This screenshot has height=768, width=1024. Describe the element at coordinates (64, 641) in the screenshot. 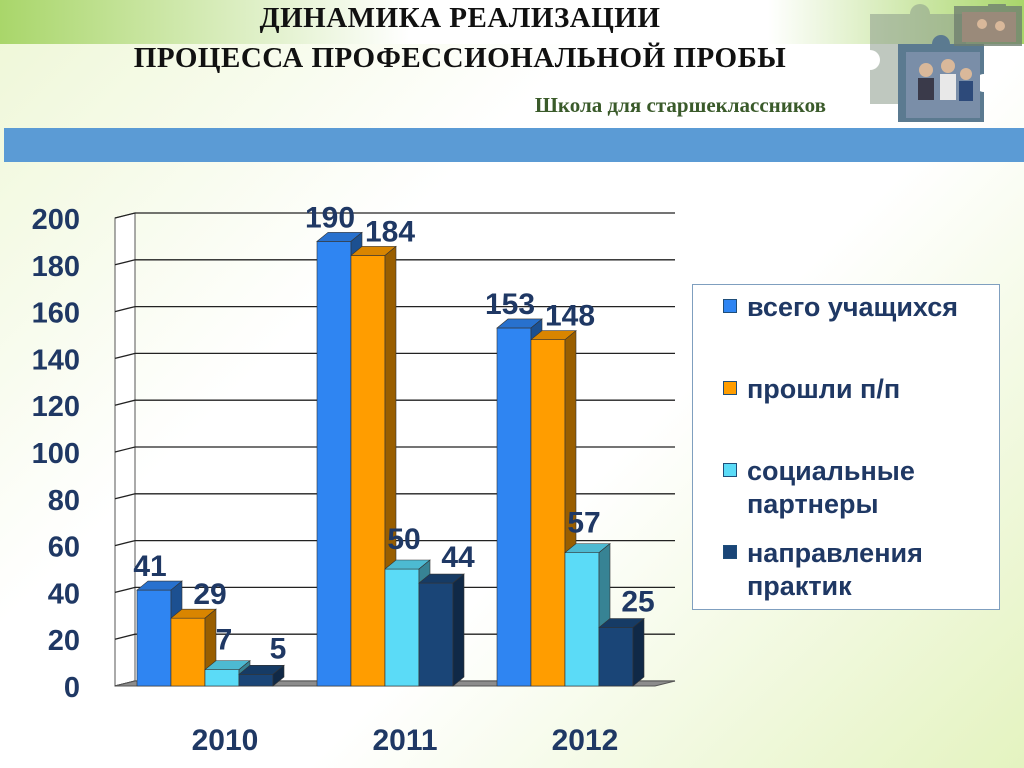

I see `y-tick-label-20: 20` at that location.